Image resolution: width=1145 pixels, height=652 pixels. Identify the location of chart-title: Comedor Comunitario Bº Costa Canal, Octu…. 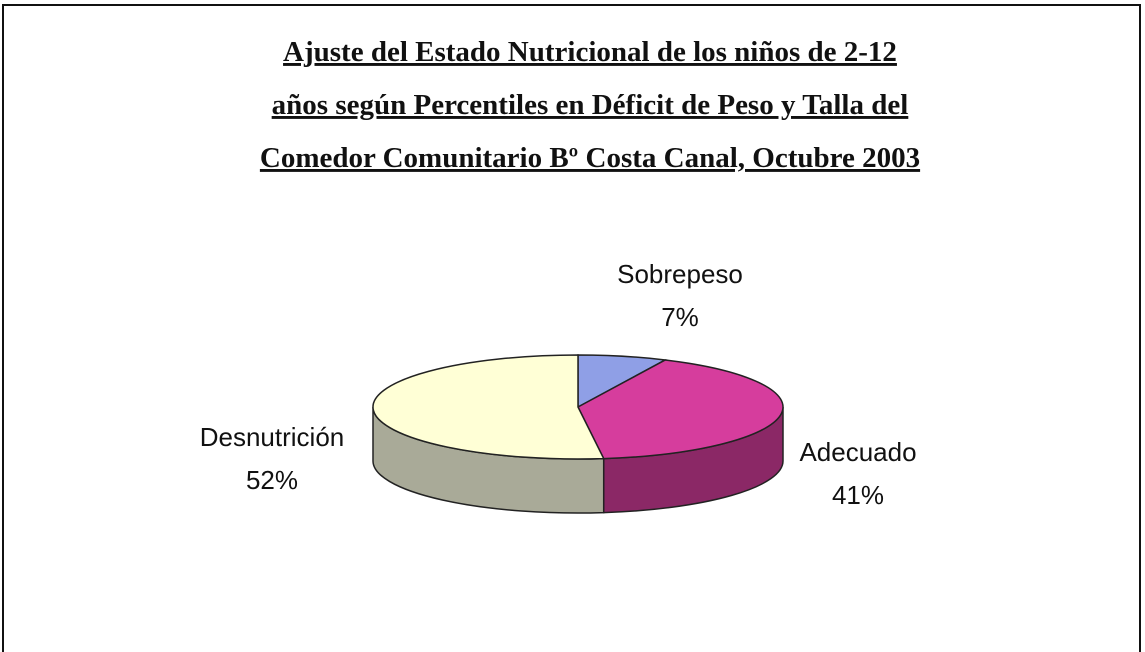
(590, 158).